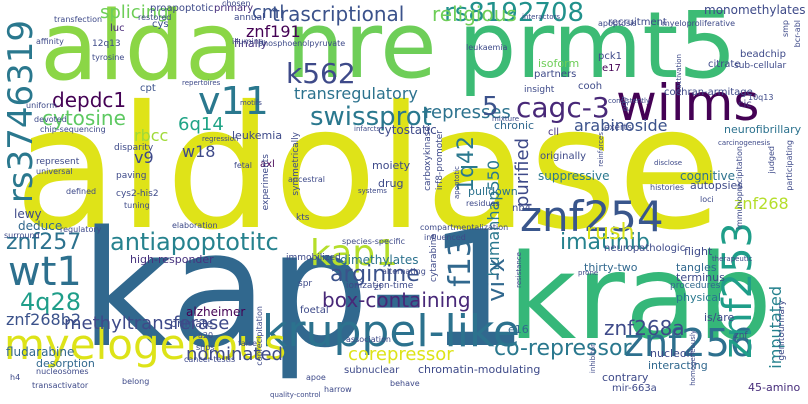 The height and width of the screenshot is (404, 808). What do you see at coordinates (479, 369) in the screenshot?
I see `word-chromatin-modulating: chromatin-modulating` at bounding box center [479, 369].